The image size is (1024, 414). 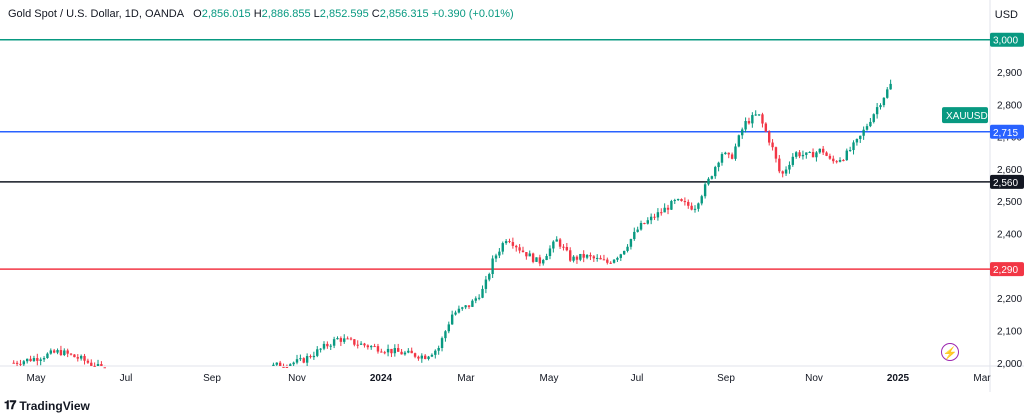 I want to click on symbol-title: Gold Spot / U.S. Dollar, 1D, OANDA, so click(x=96, y=14).